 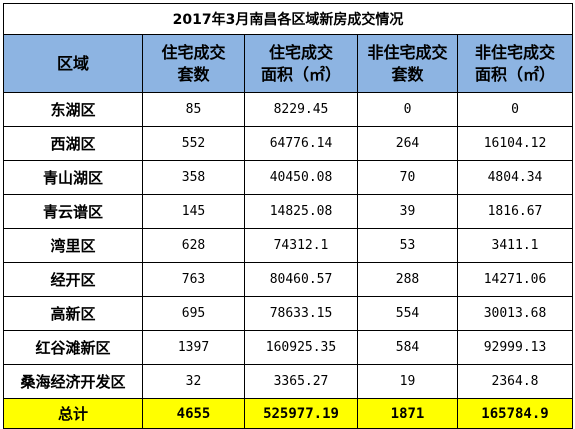 What do you see at coordinates (300, 52) in the screenshot?
I see `header-res-area-line1: 住宅成交` at bounding box center [300, 52].